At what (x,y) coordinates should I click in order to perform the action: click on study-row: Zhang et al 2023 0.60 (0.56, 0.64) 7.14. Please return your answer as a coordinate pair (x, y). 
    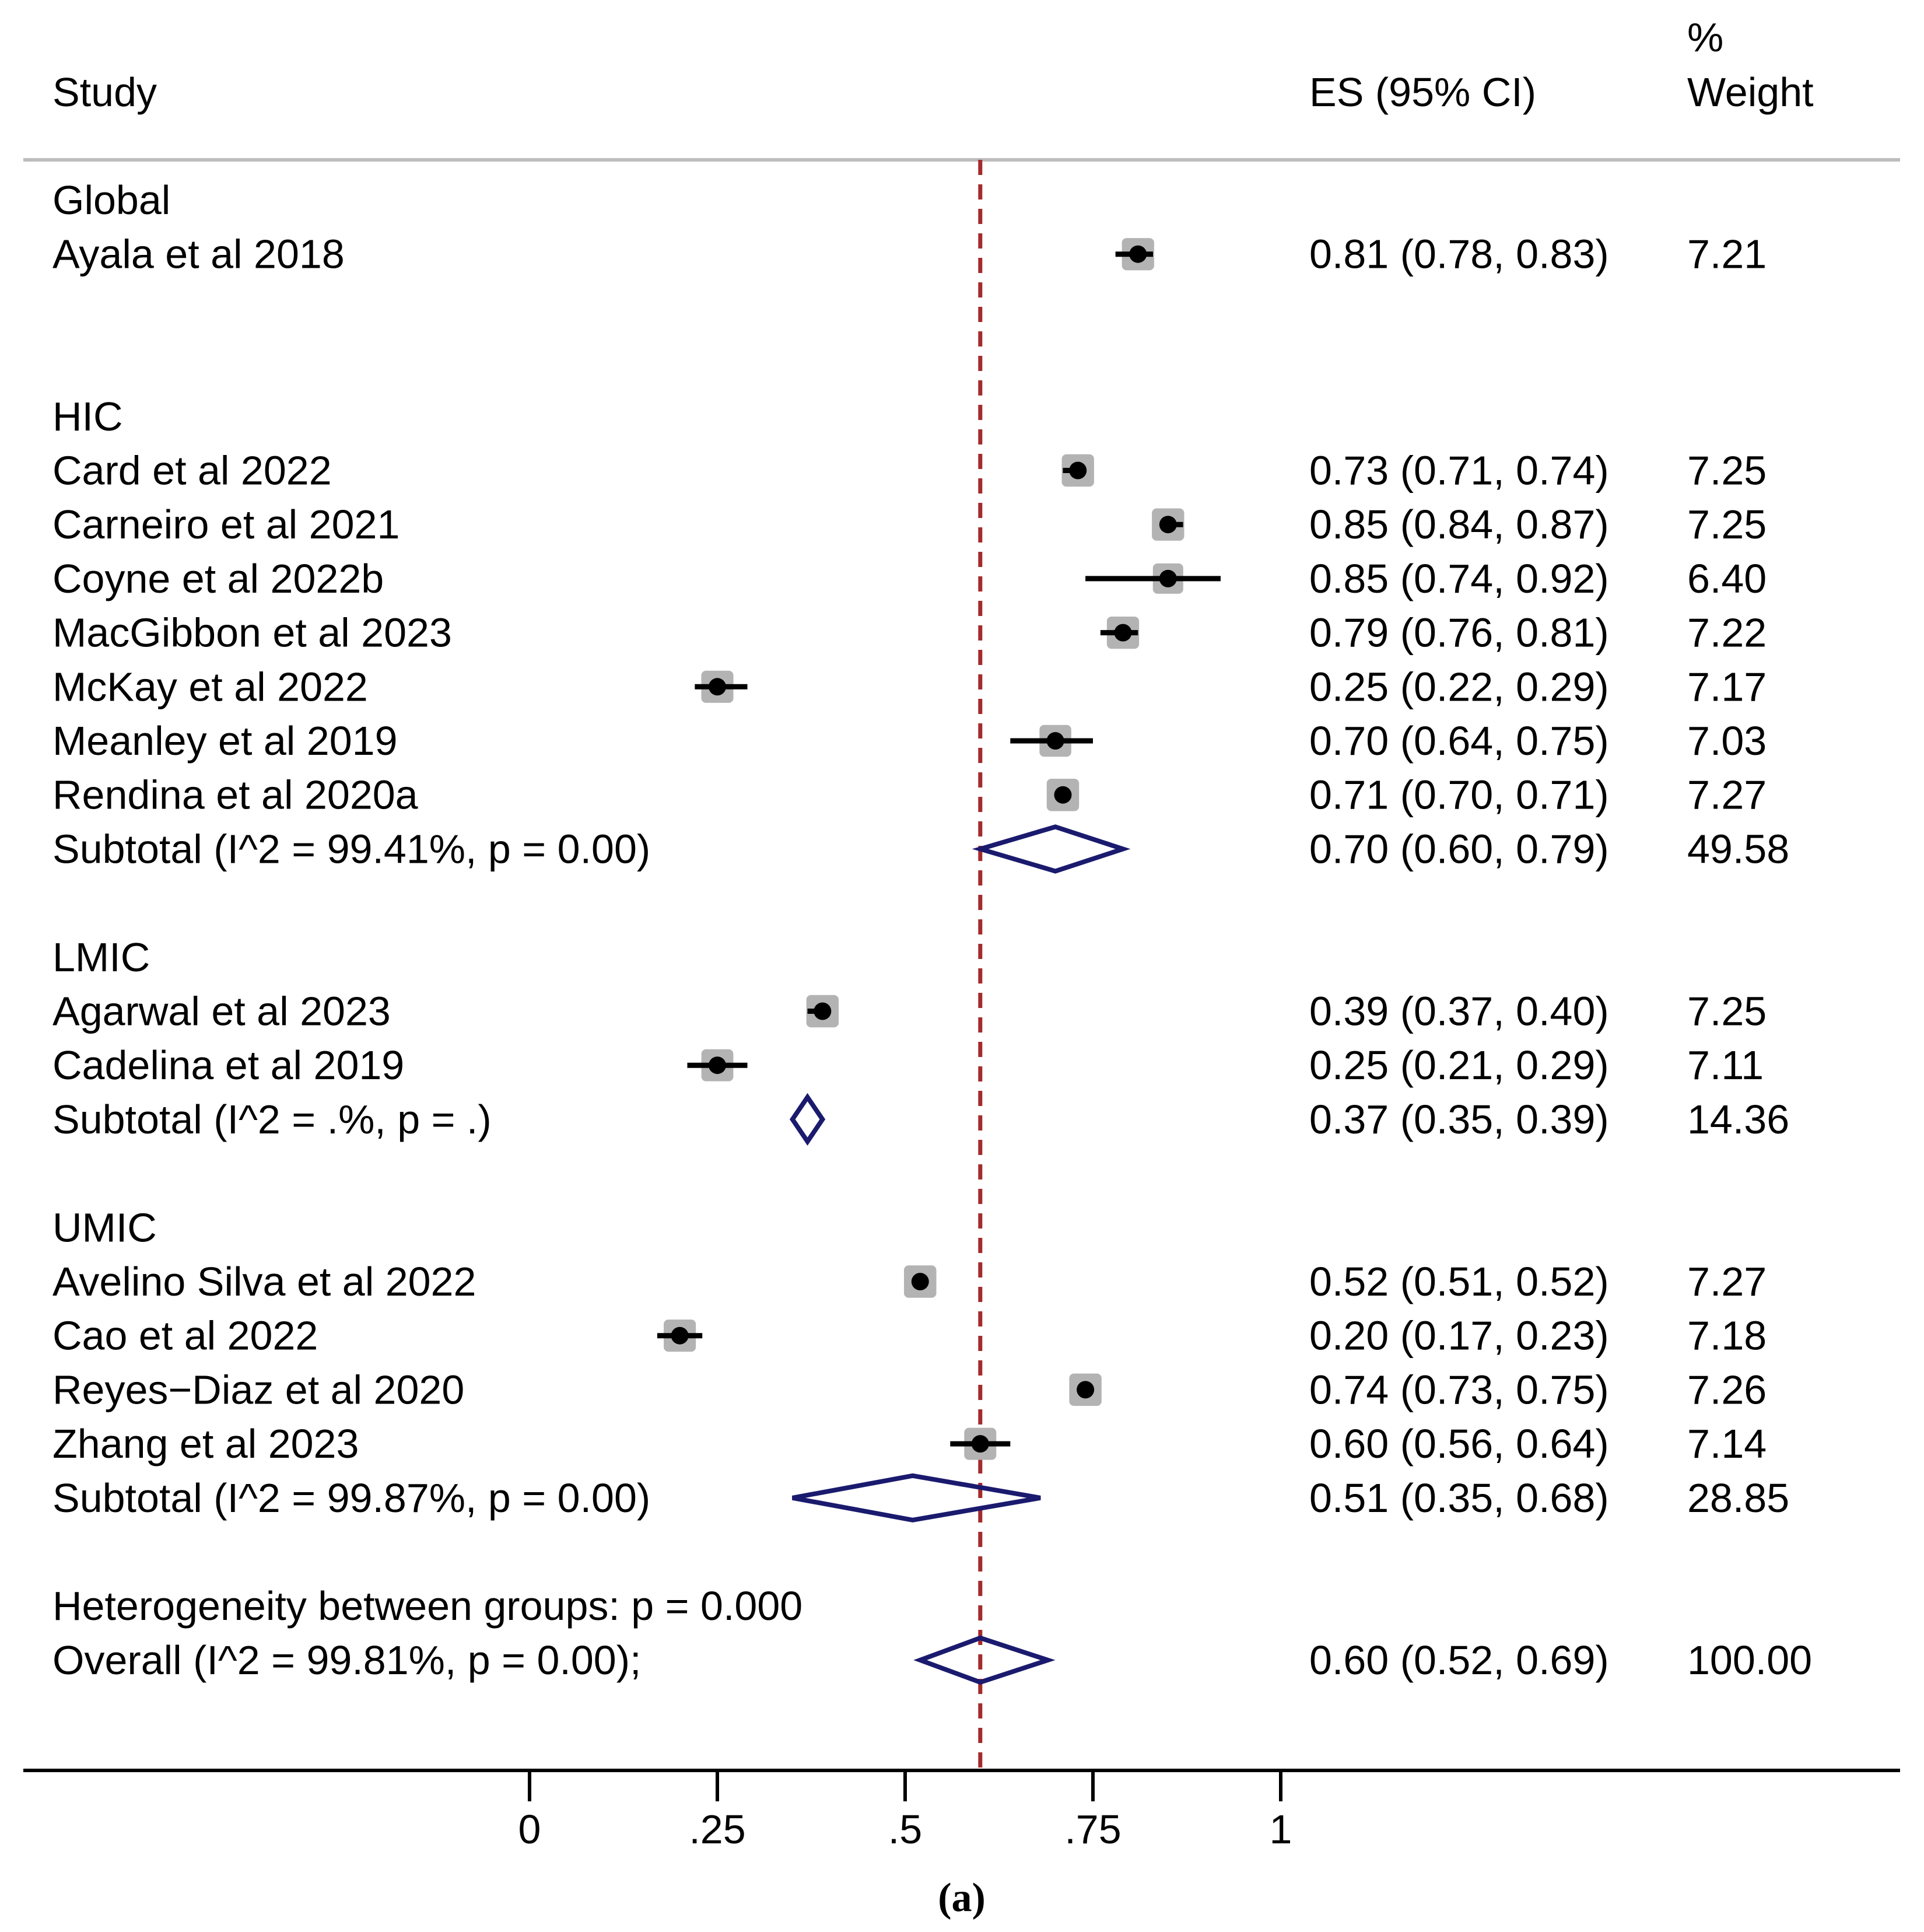
    Looking at the image, I should click on (909, 1443).